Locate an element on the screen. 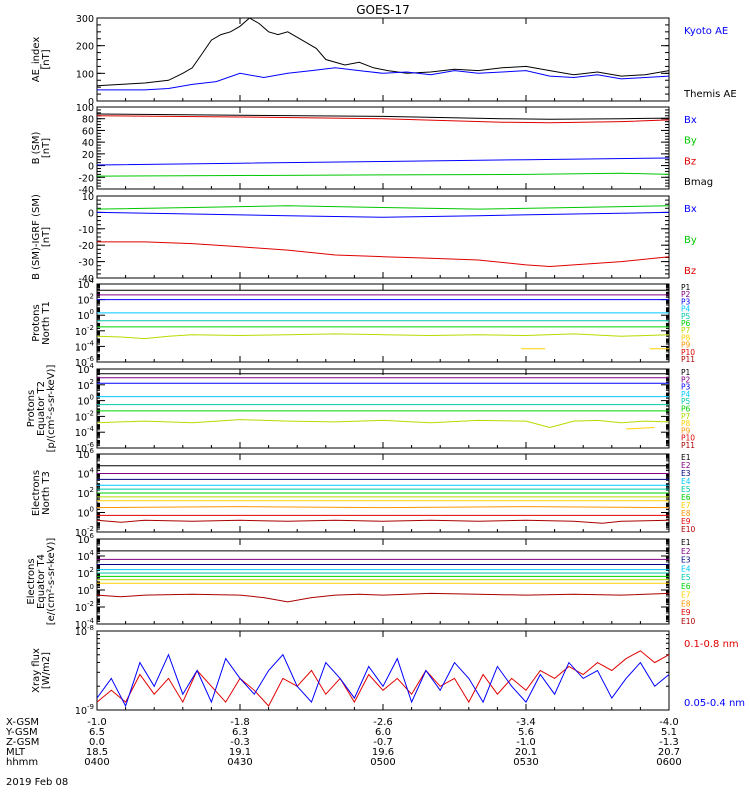 This screenshot has width=750, height=800. y-axis-label: [nT] is located at coordinates (46, 148).